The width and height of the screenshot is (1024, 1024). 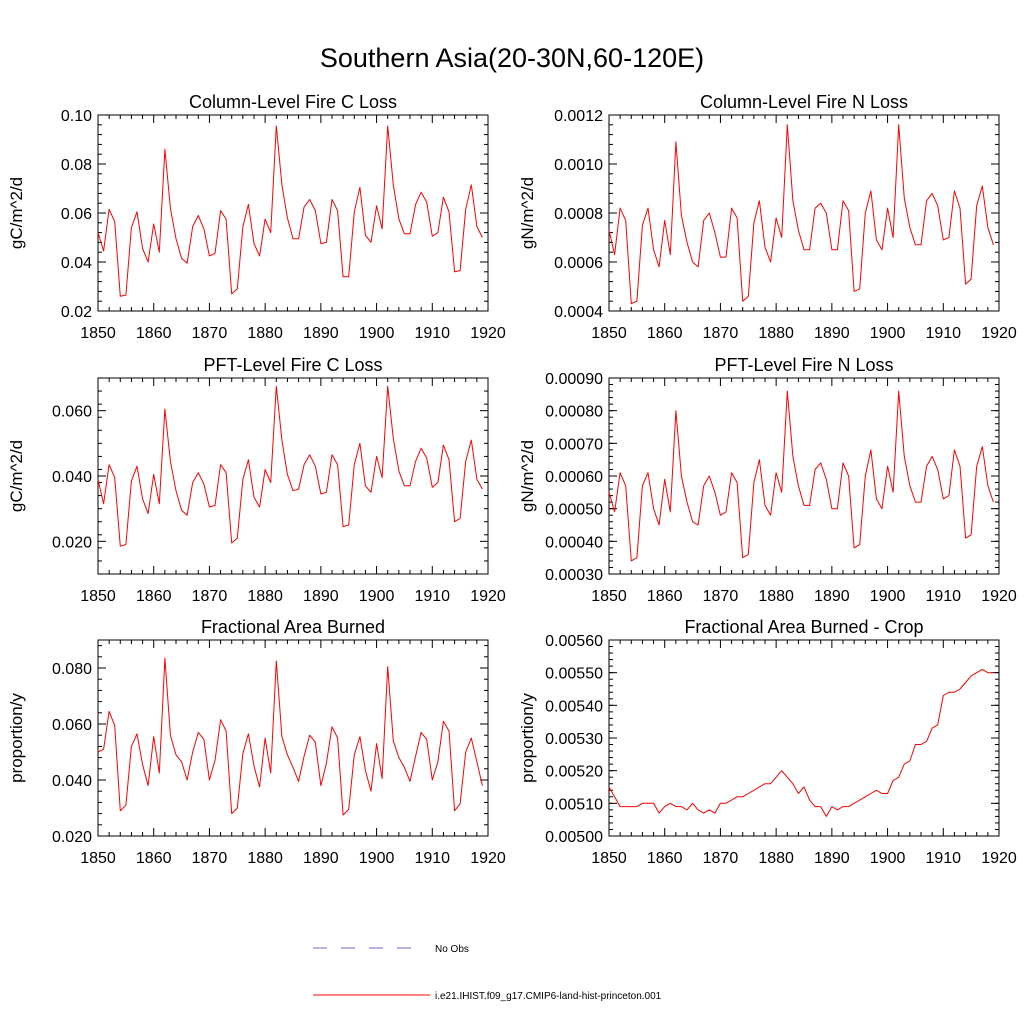 What do you see at coordinates (804, 102) in the screenshot?
I see `panel-title: Column-Level Fire N Loss` at bounding box center [804, 102].